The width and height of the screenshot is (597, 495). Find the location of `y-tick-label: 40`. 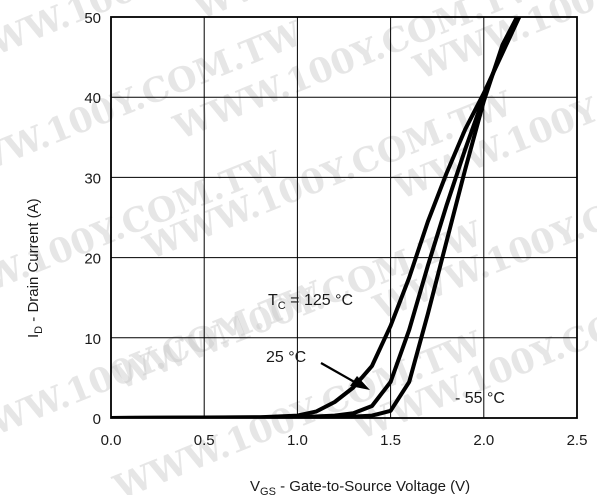

y-tick-label: 40 is located at coordinates (92, 98).